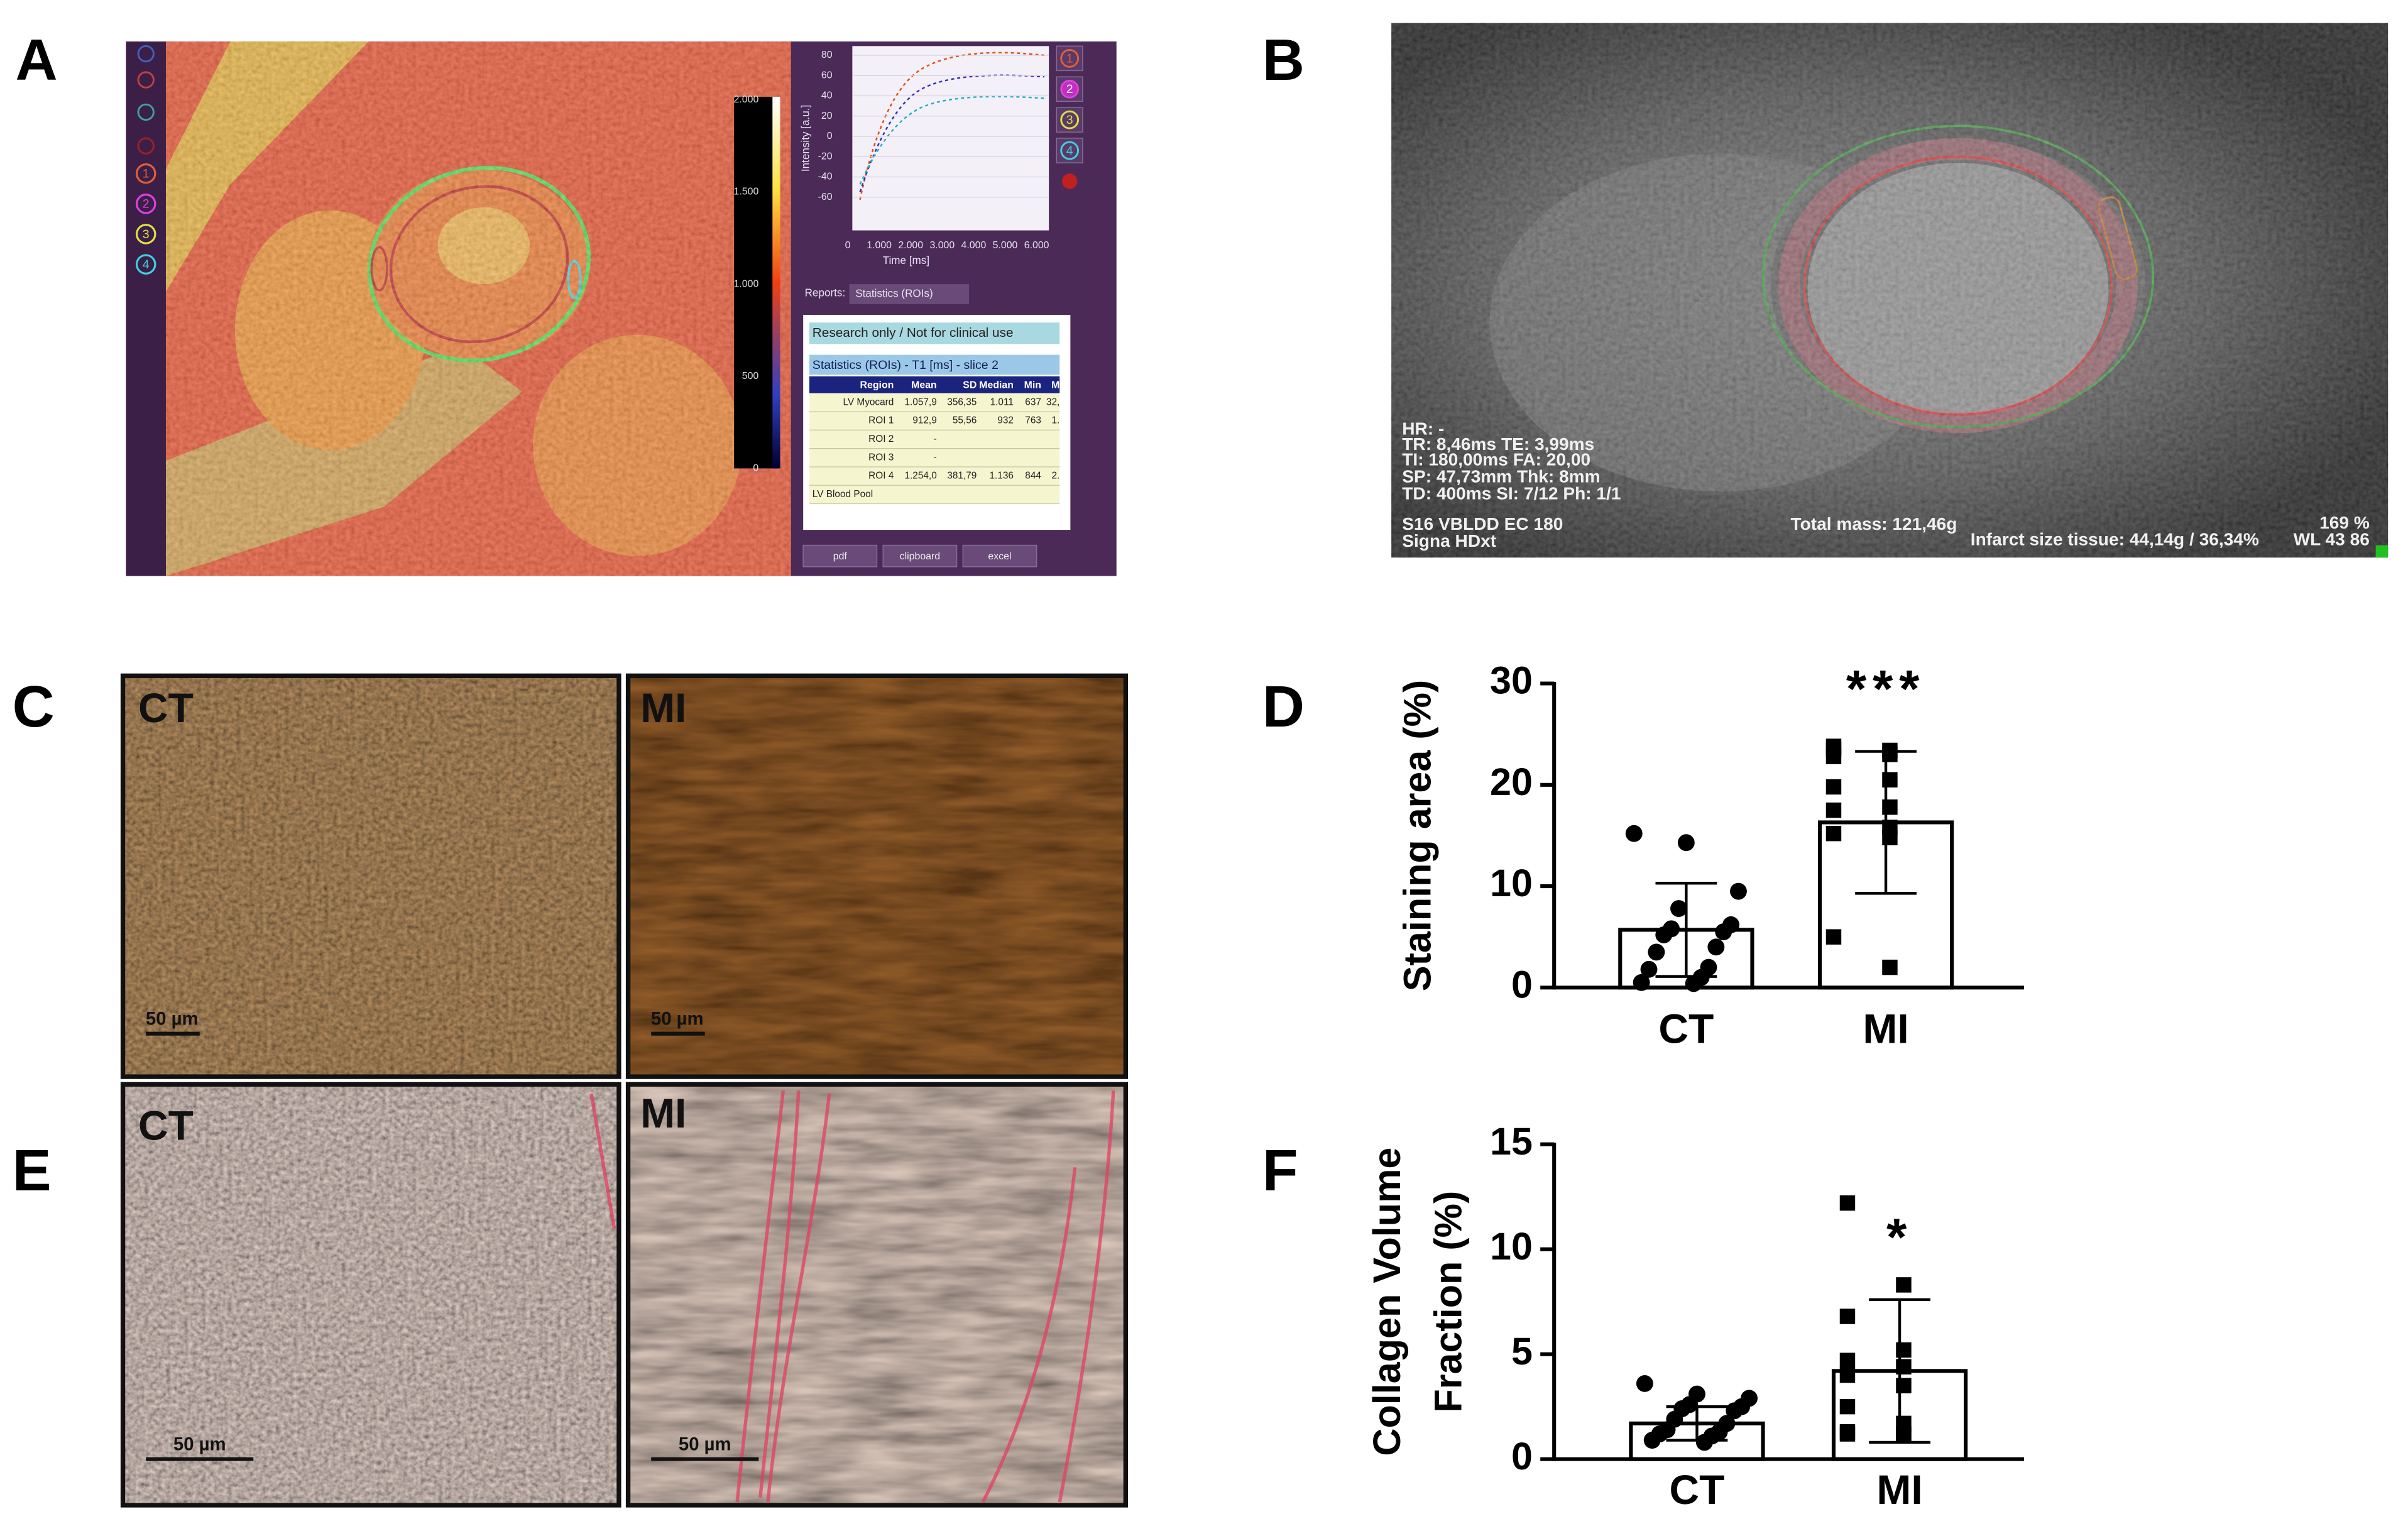  Describe the element at coordinates (881, 457) in the screenshot. I see `table-cell: ROI 3` at that location.